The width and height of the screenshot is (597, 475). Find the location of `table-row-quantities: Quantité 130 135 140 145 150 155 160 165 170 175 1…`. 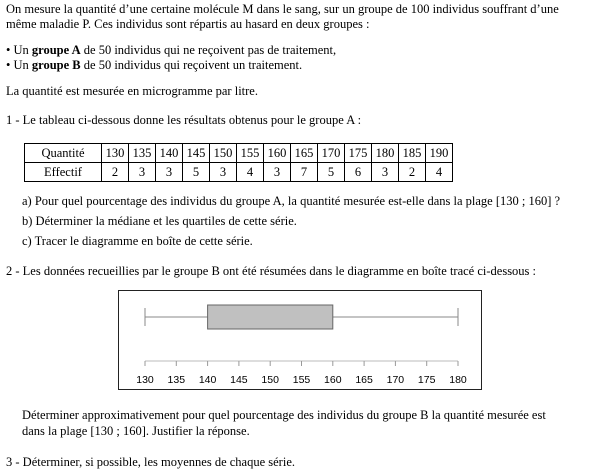

table-row-quantities: Quantité 130 135 140 145 150 155 160 165 170 175 1… is located at coordinates (238, 153).